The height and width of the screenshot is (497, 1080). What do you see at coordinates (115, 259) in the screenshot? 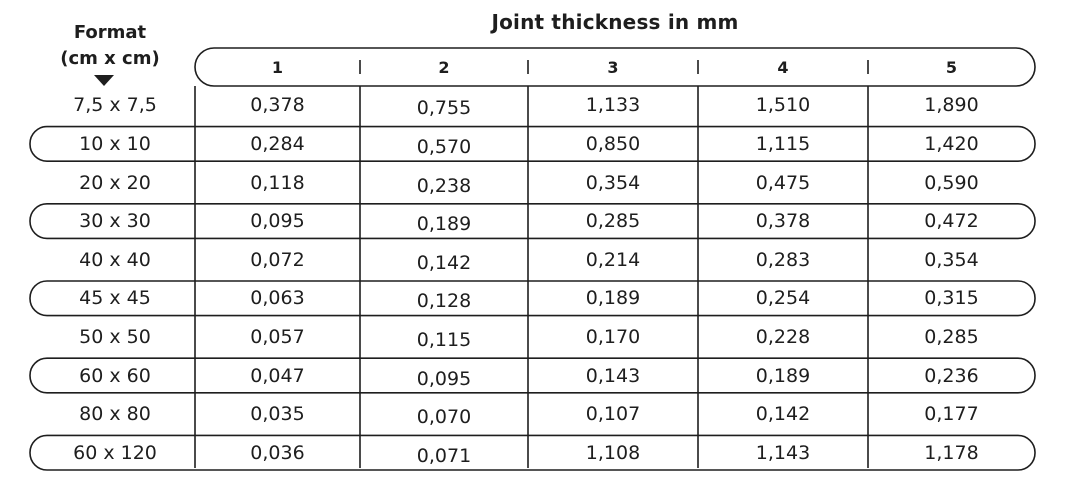
I see `format-cell: 40 x 40` at bounding box center [115, 259].